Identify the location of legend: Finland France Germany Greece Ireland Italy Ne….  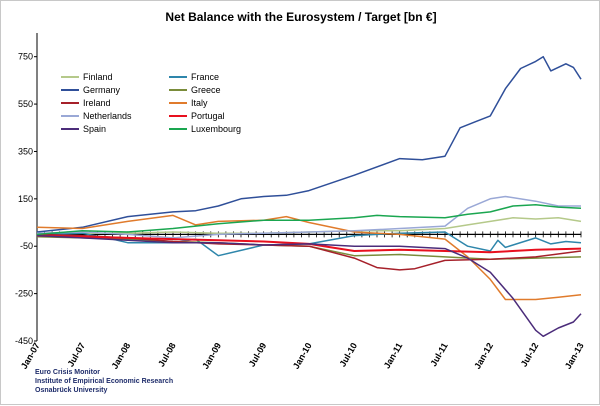
(151, 103).